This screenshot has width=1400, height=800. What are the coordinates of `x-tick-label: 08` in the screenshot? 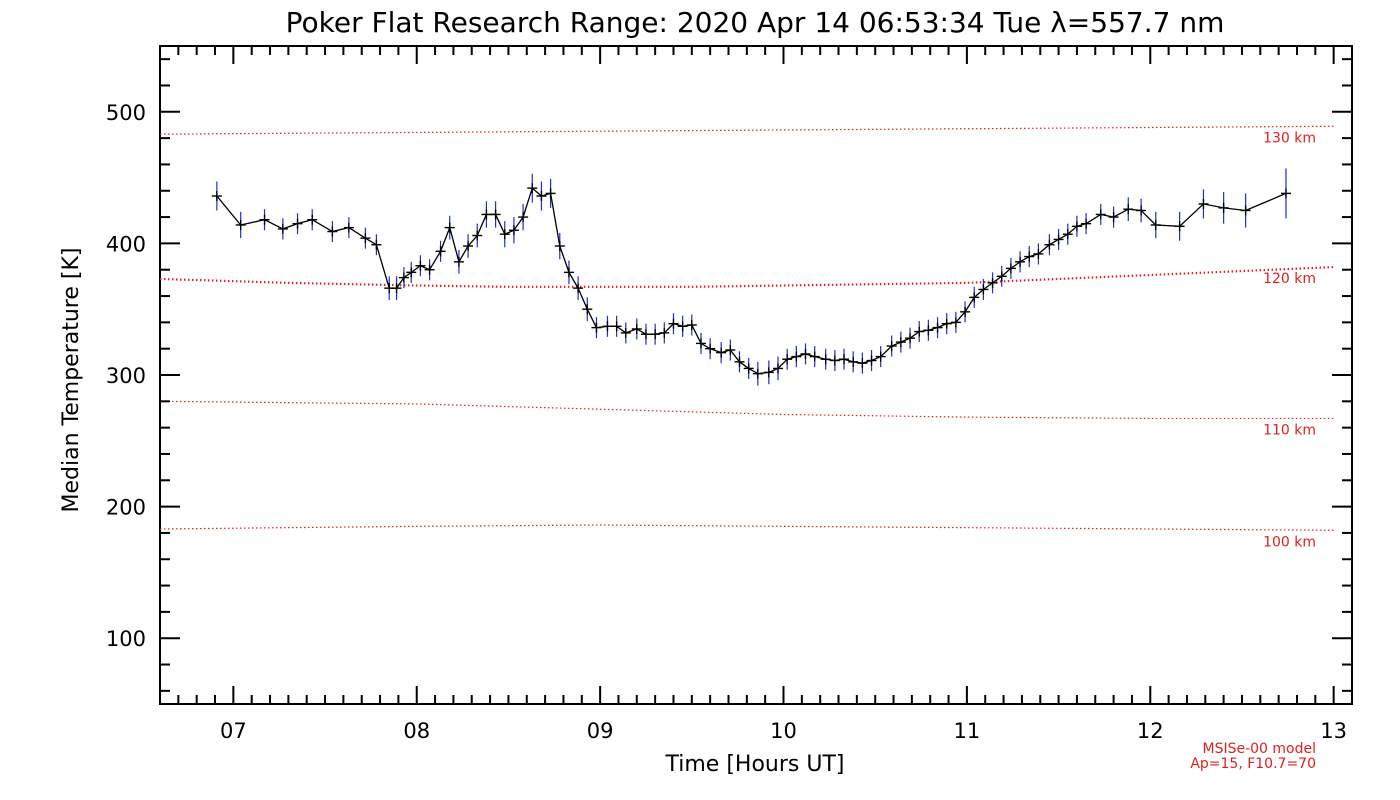 It's located at (416, 731).